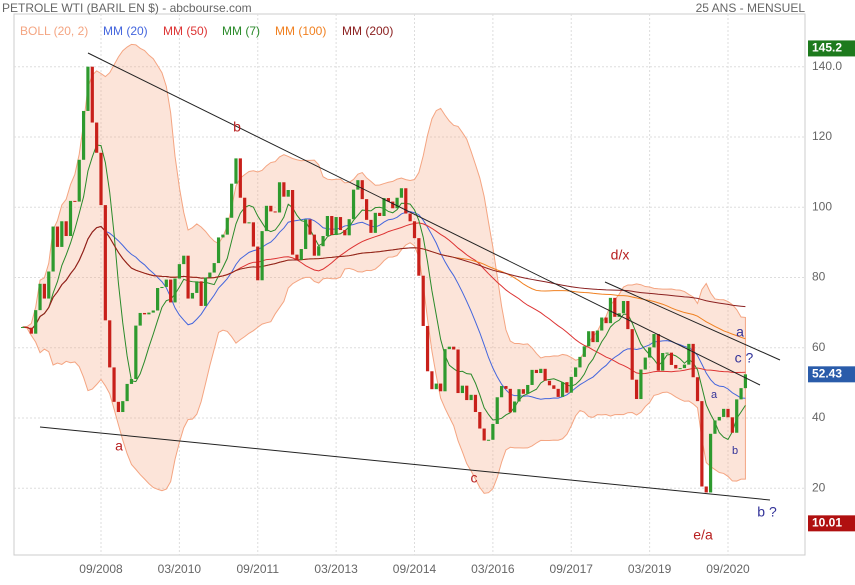 The width and height of the screenshot is (855, 585). Describe the element at coordinates (751, 8) in the screenshot. I see `chart-subtitle: 25 ANS - MENSUEL` at that location.